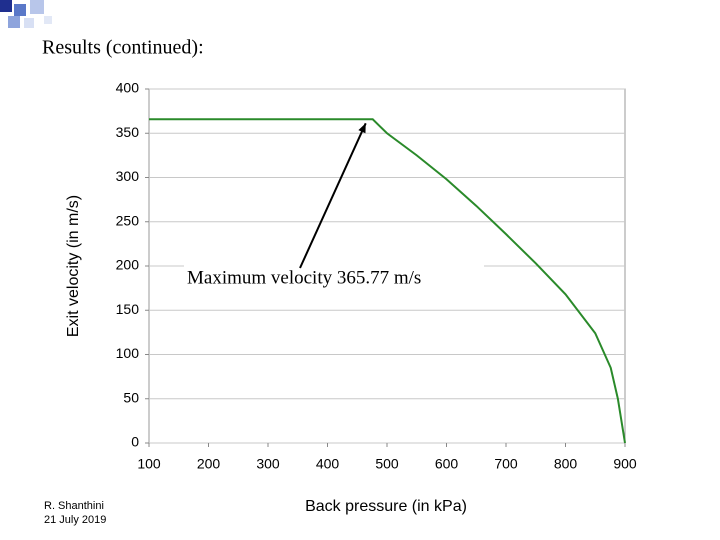 The width and height of the screenshot is (720, 540). Describe the element at coordinates (135, 442) in the screenshot. I see `y-tick-label: 0` at that location.